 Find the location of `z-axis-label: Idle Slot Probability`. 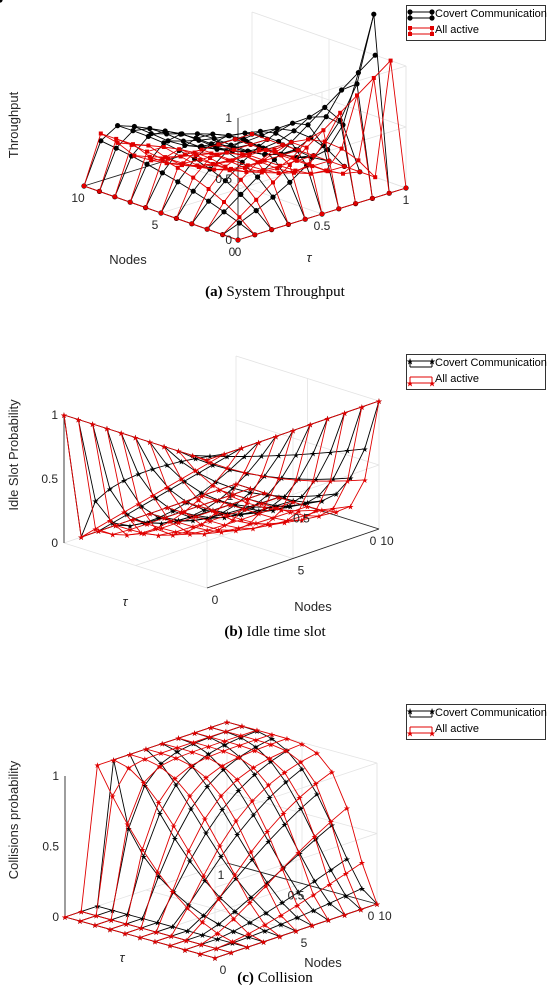

z-axis-label: Idle Slot Probability is located at coordinates (13, 455).